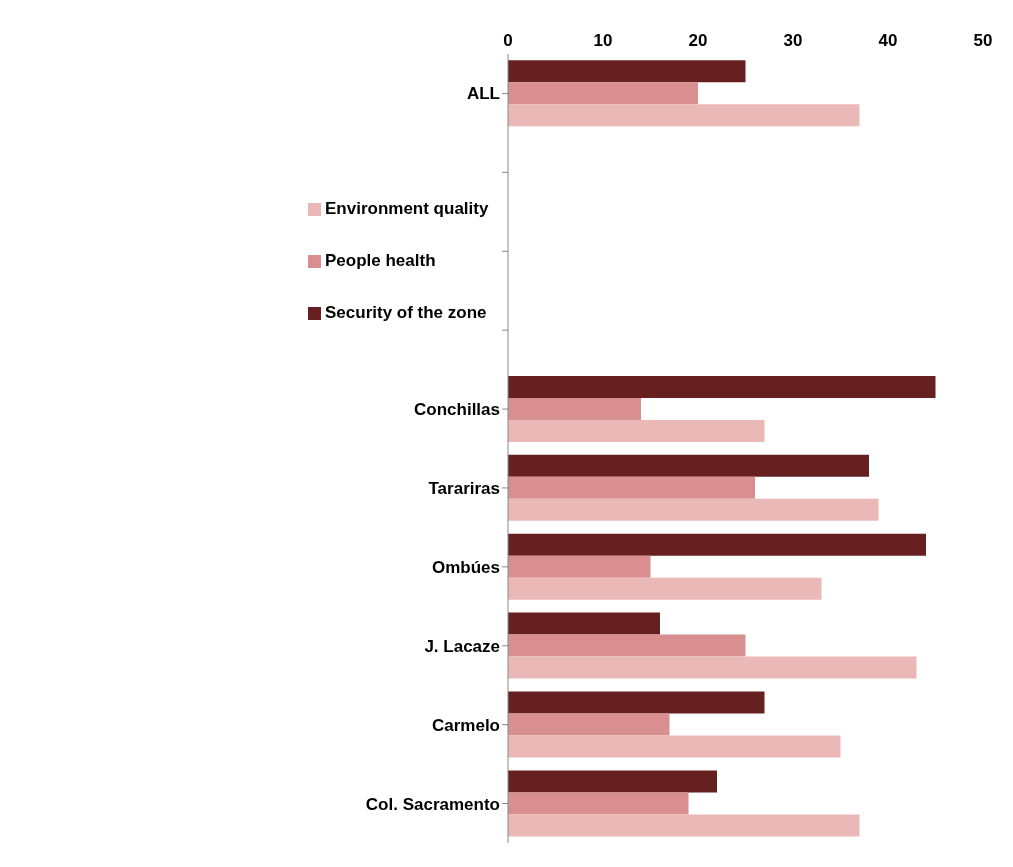 The height and width of the screenshot is (867, 1013). What do you see at coordinates (380, 260) in the screenshot?
I see `legend-label: People health` at bounding box center [380, 260].